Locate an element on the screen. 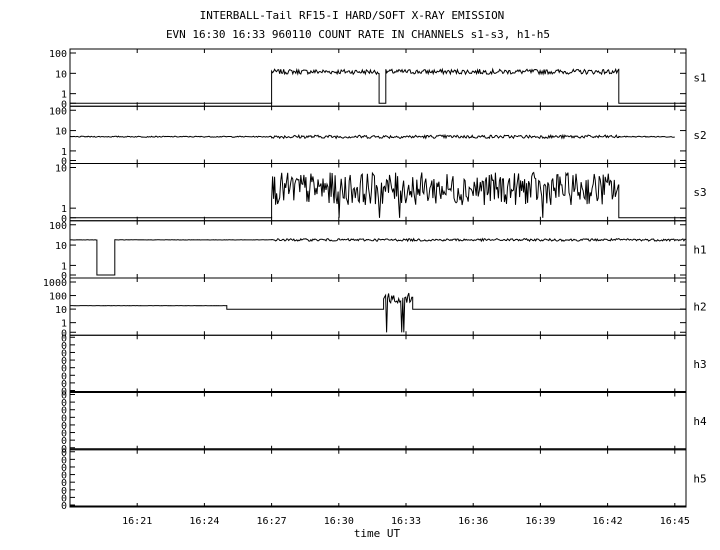 This screenshot has width=720, height=550. panel-s3: s3 10 10 is located at coordinates (381, 194).